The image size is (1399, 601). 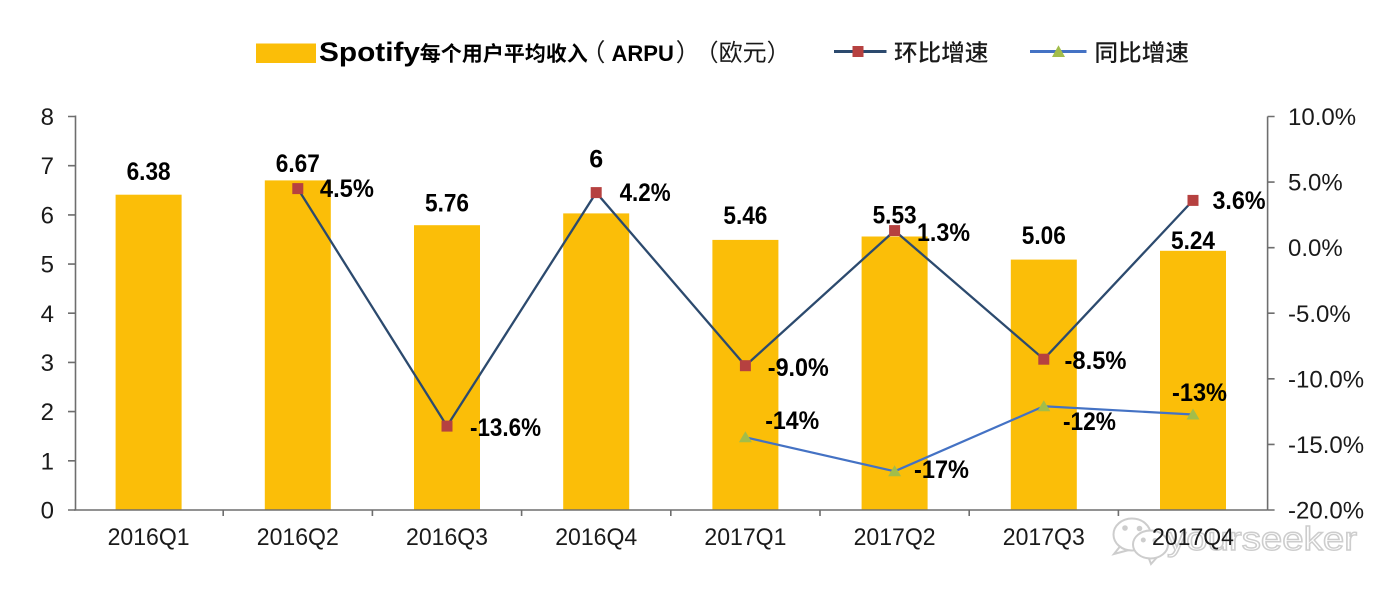 I want to click on svg-text: 7, so click(x=47, y=166).